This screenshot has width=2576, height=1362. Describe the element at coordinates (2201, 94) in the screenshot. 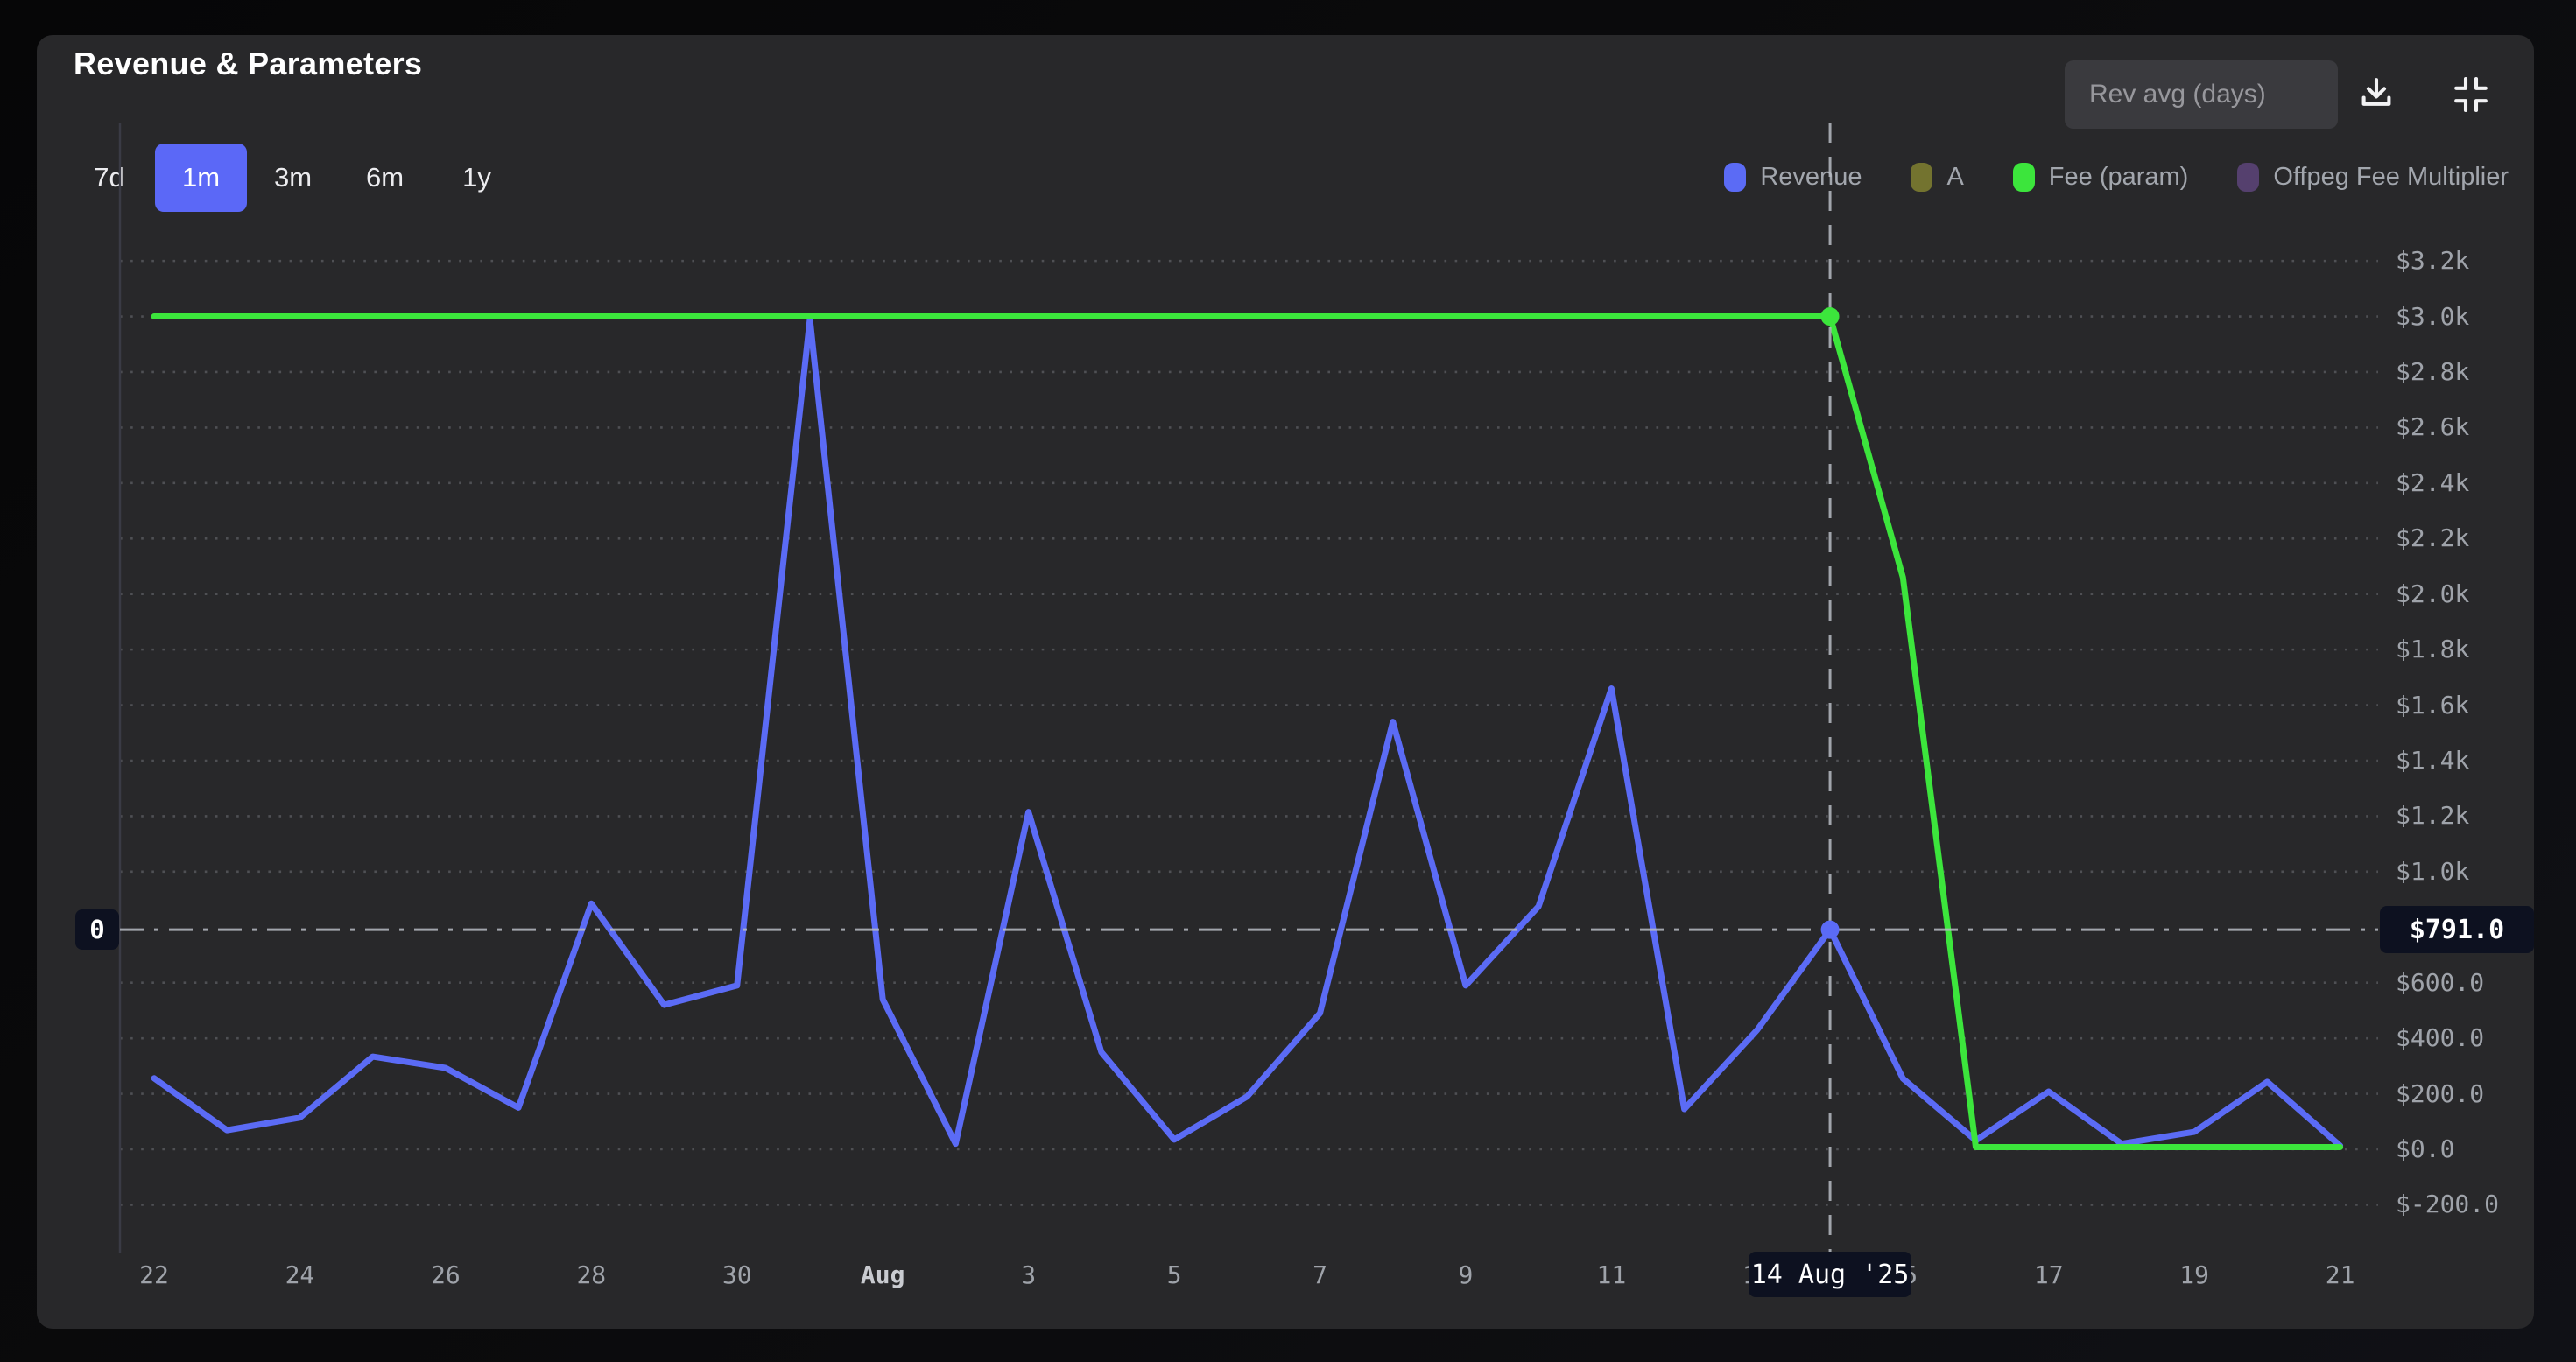

I see `rev-avg-input` at that location.